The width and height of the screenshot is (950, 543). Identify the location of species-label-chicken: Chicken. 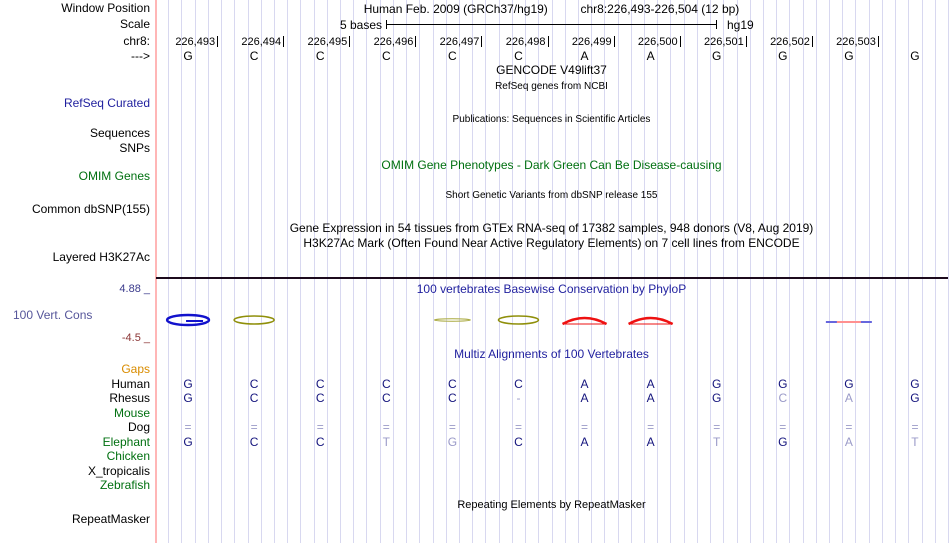
(128, 456).